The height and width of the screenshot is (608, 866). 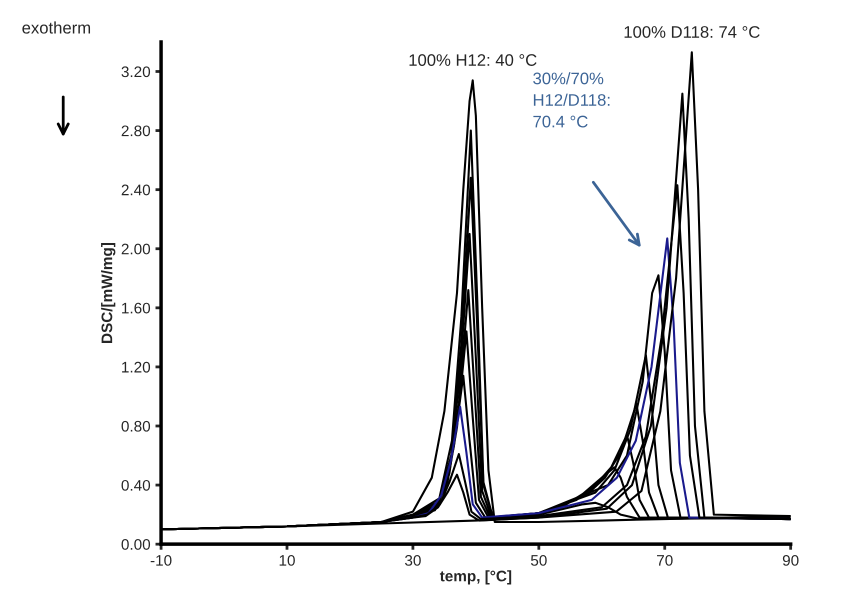 What do you see at coordinates (473, 60) in the screenshot?
I see `annotation: 100% H12: 40 °C` at bounding box center [473, 60].